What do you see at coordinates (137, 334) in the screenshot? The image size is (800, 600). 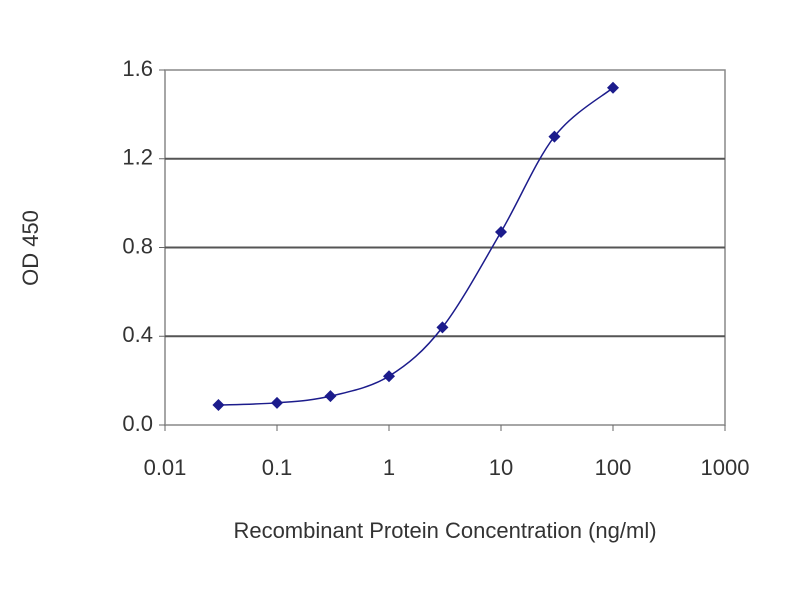 I see `y-tick-label: 0.4` at bounding box center [137, 334].